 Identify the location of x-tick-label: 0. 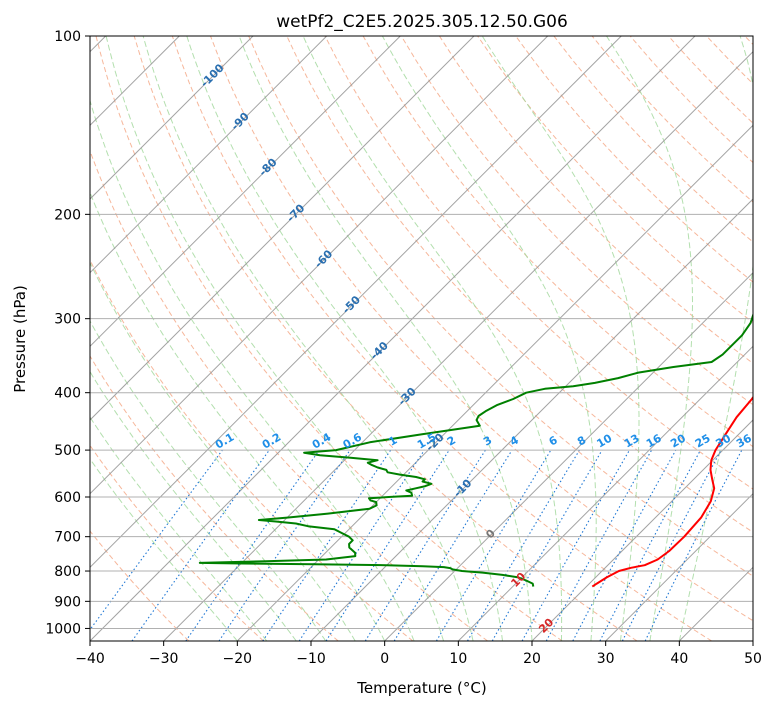
(384, 659).